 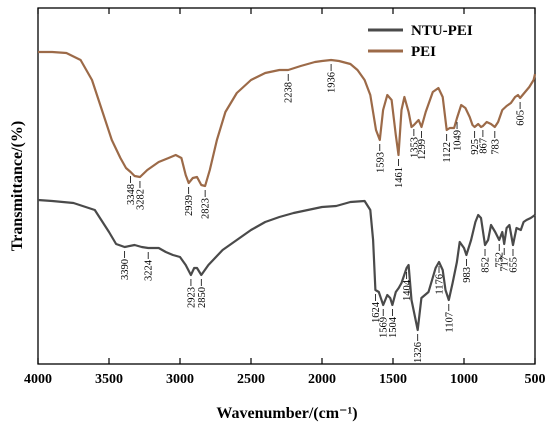 What do you see at coordinates (141, 199) in the screenshot?
I see `peak-label: 3282` at bounding box center [141, 199].